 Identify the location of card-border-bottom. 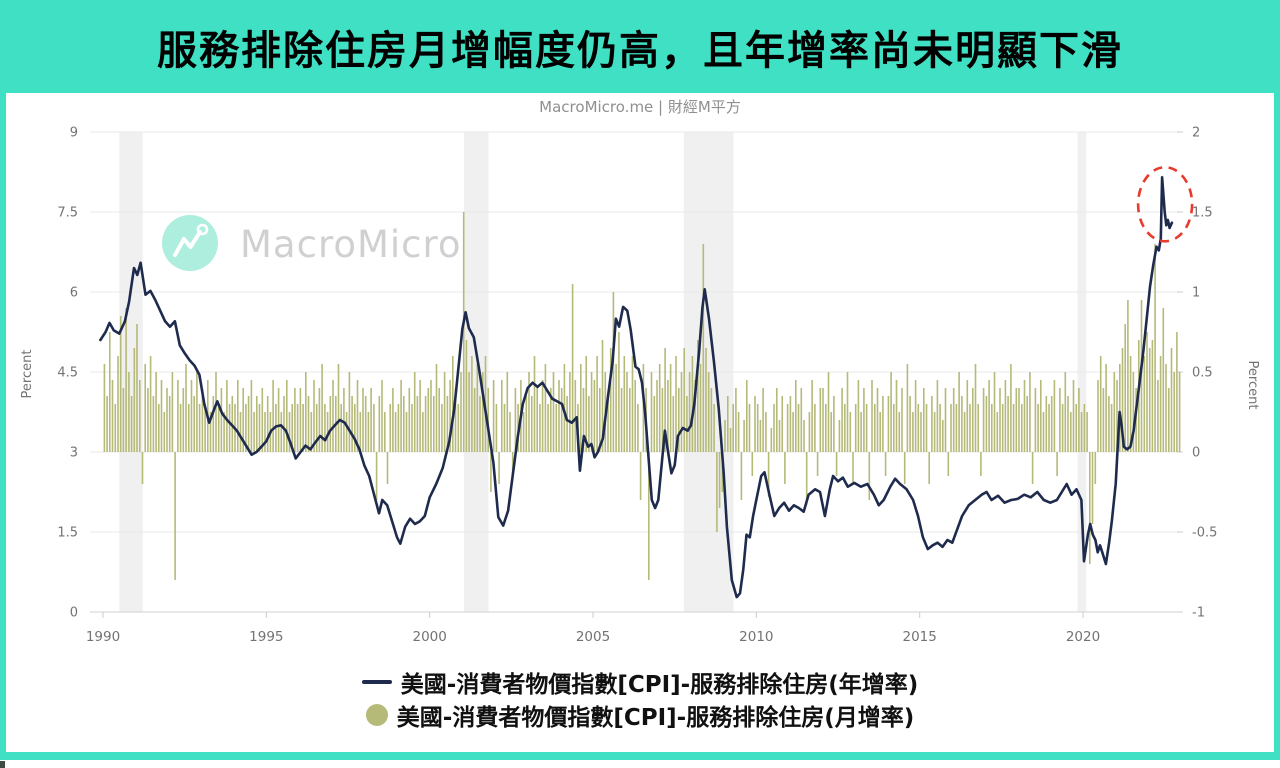
(640, 756).